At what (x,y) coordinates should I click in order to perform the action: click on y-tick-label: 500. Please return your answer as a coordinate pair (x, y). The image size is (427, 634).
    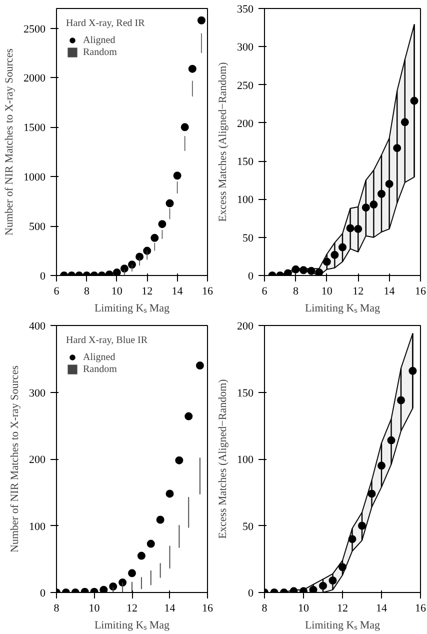
    Looking at the image, I should click on (37, 227).